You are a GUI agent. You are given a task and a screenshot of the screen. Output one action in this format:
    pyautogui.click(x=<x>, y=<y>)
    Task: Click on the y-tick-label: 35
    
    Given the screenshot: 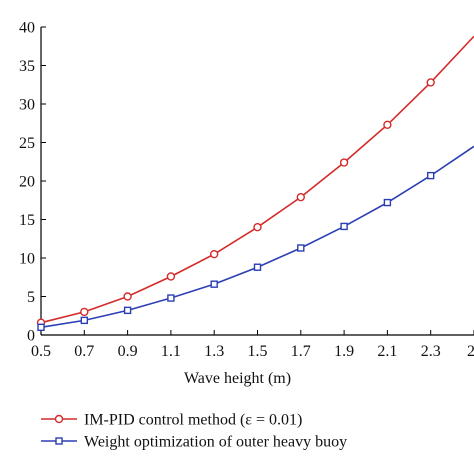 What is the action you would take?
    pyautogui.click(x=27, y=66)
    